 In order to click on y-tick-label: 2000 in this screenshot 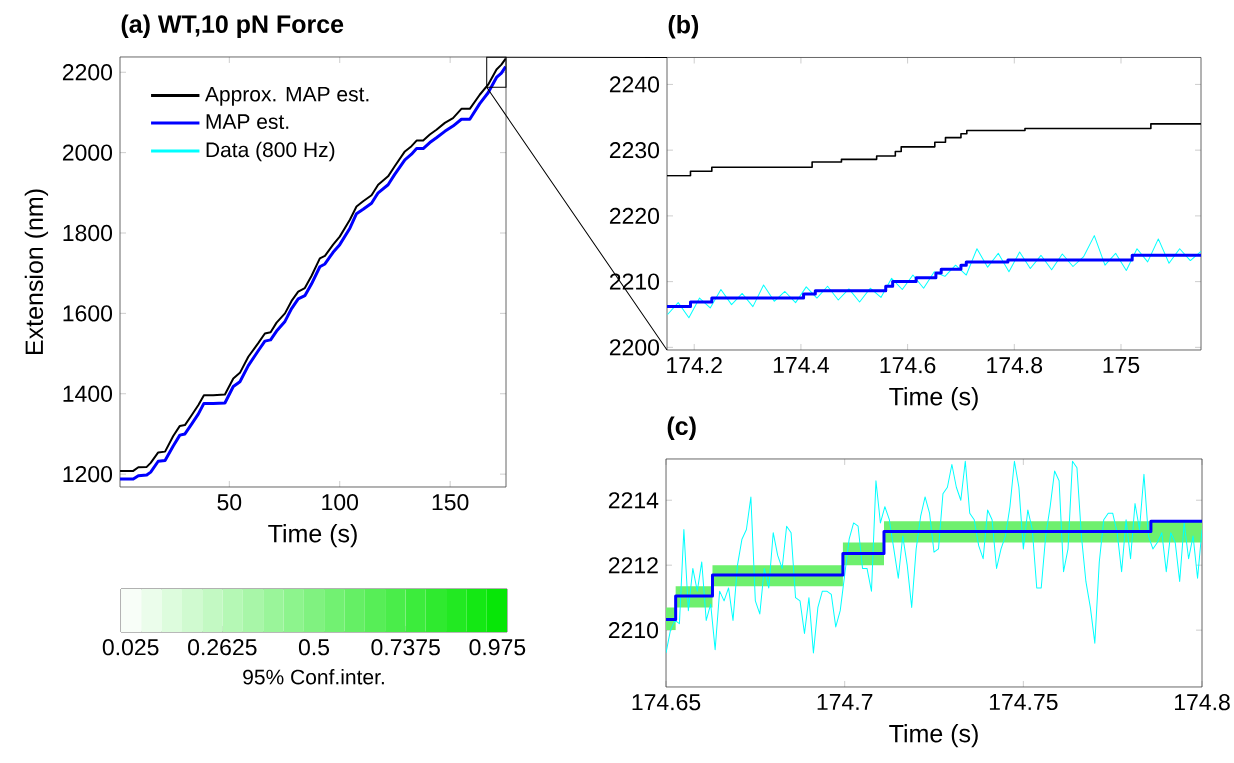, I will do `click(87, 152)`.